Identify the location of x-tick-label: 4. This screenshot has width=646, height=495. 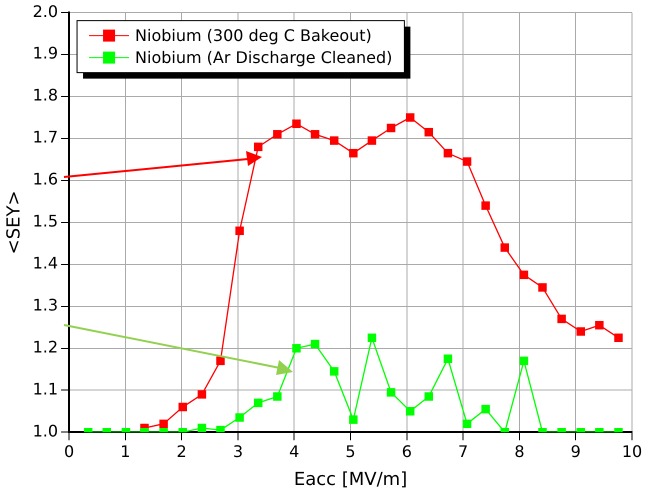
(294, 451).